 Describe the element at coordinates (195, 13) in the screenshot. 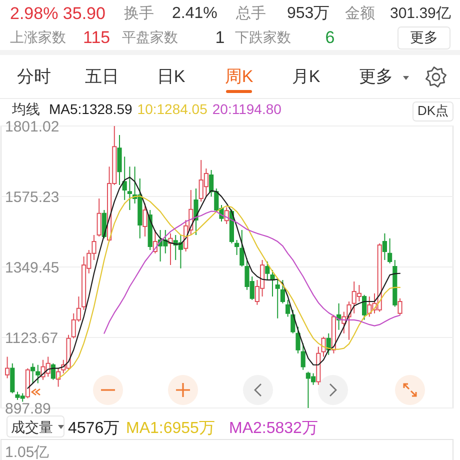

I see `text: 2.41%` at that location.